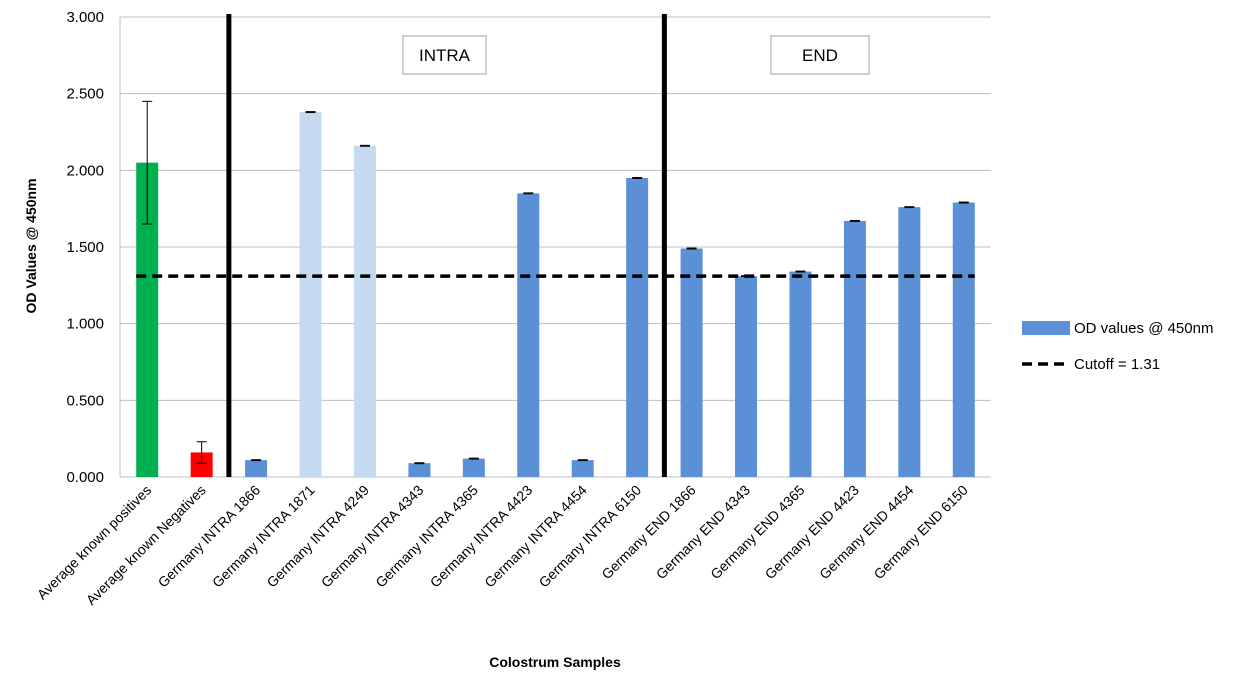 The width and height of the screenshot is (1243, 677). Describe the element at coordinates (648, 532) in the screenshot. I see `x-tick-label: Germany END 1866` at that location.